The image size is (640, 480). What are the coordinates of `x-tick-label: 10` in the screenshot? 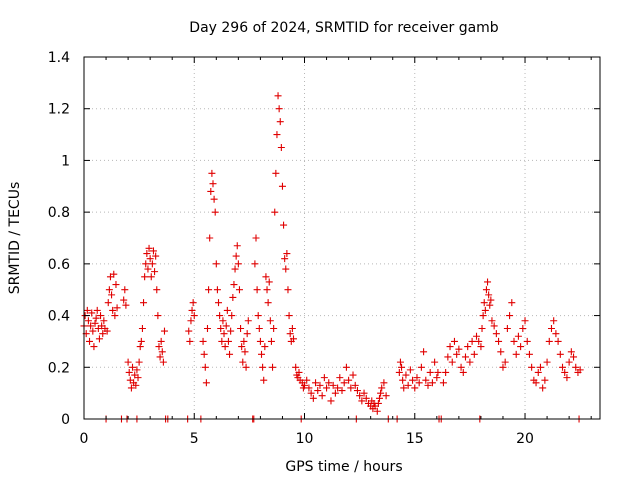 It's located at (305, 439).